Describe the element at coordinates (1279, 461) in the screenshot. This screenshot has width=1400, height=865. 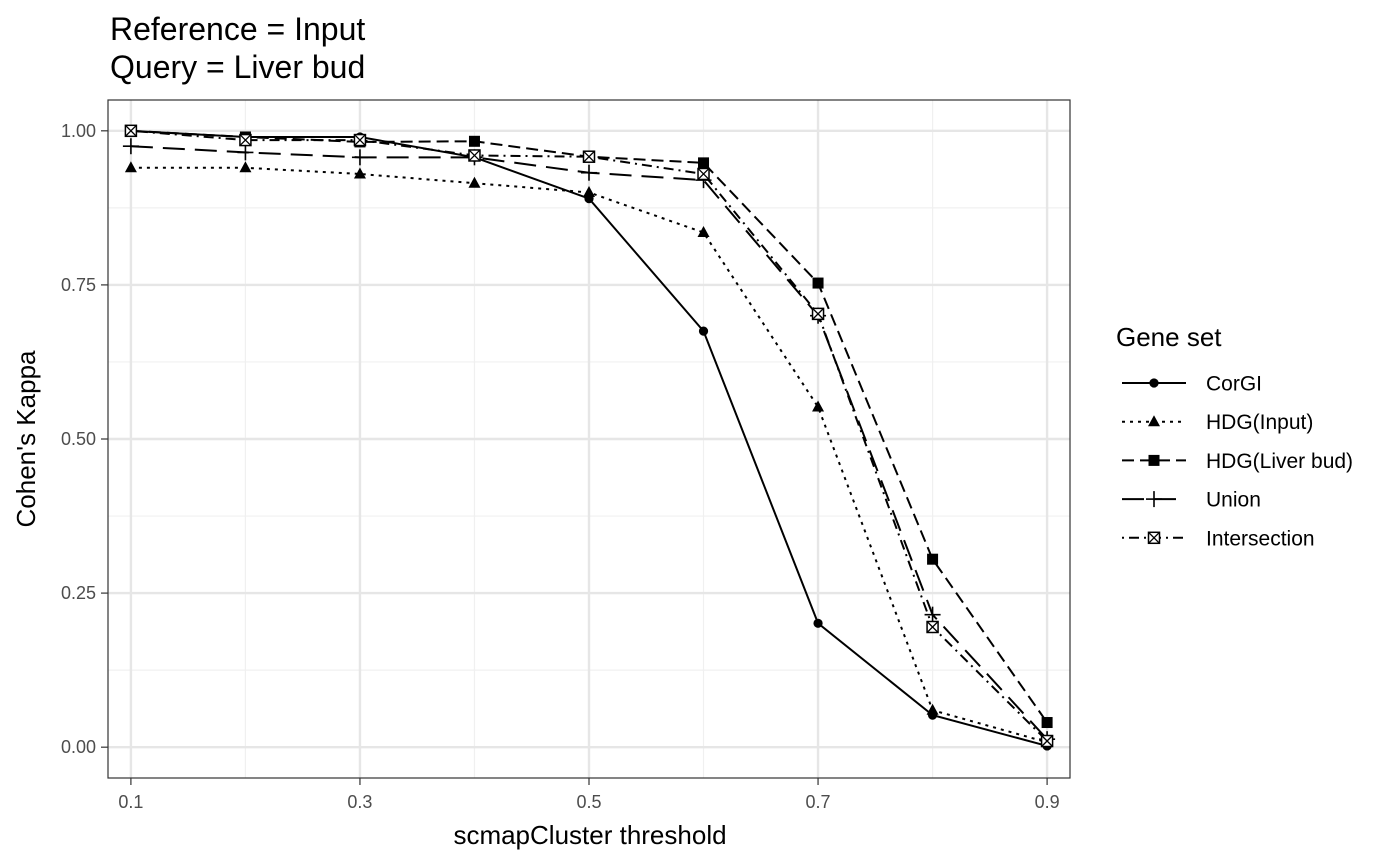
I see `legend-label: HDG(Liver bud)` at that location.